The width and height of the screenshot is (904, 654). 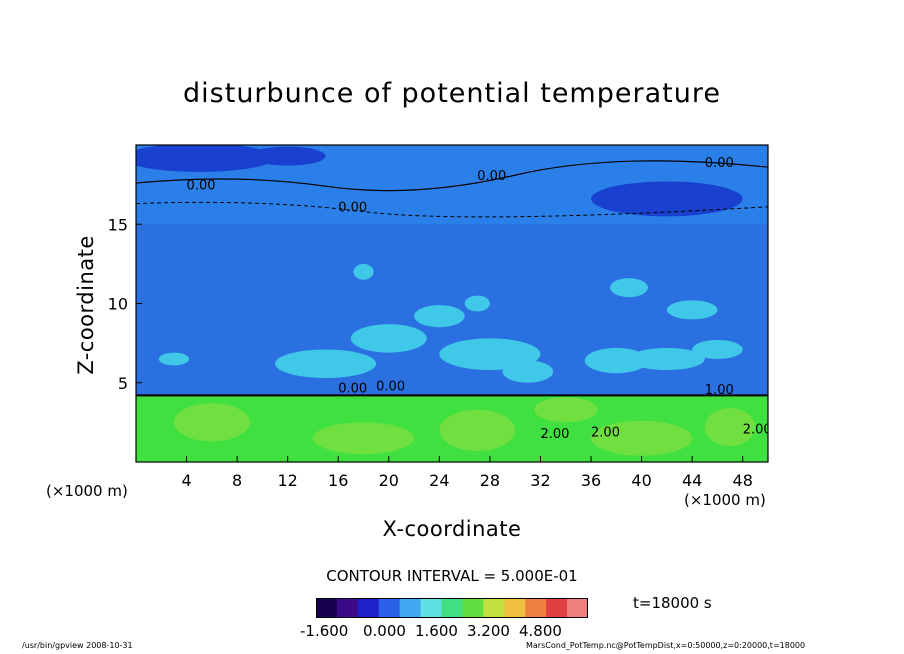 What do you see at coordinates (436, 631) in the screenshot?
I see `colorbar-tick-label-2: 1.600` at bounding box center [436, 631].